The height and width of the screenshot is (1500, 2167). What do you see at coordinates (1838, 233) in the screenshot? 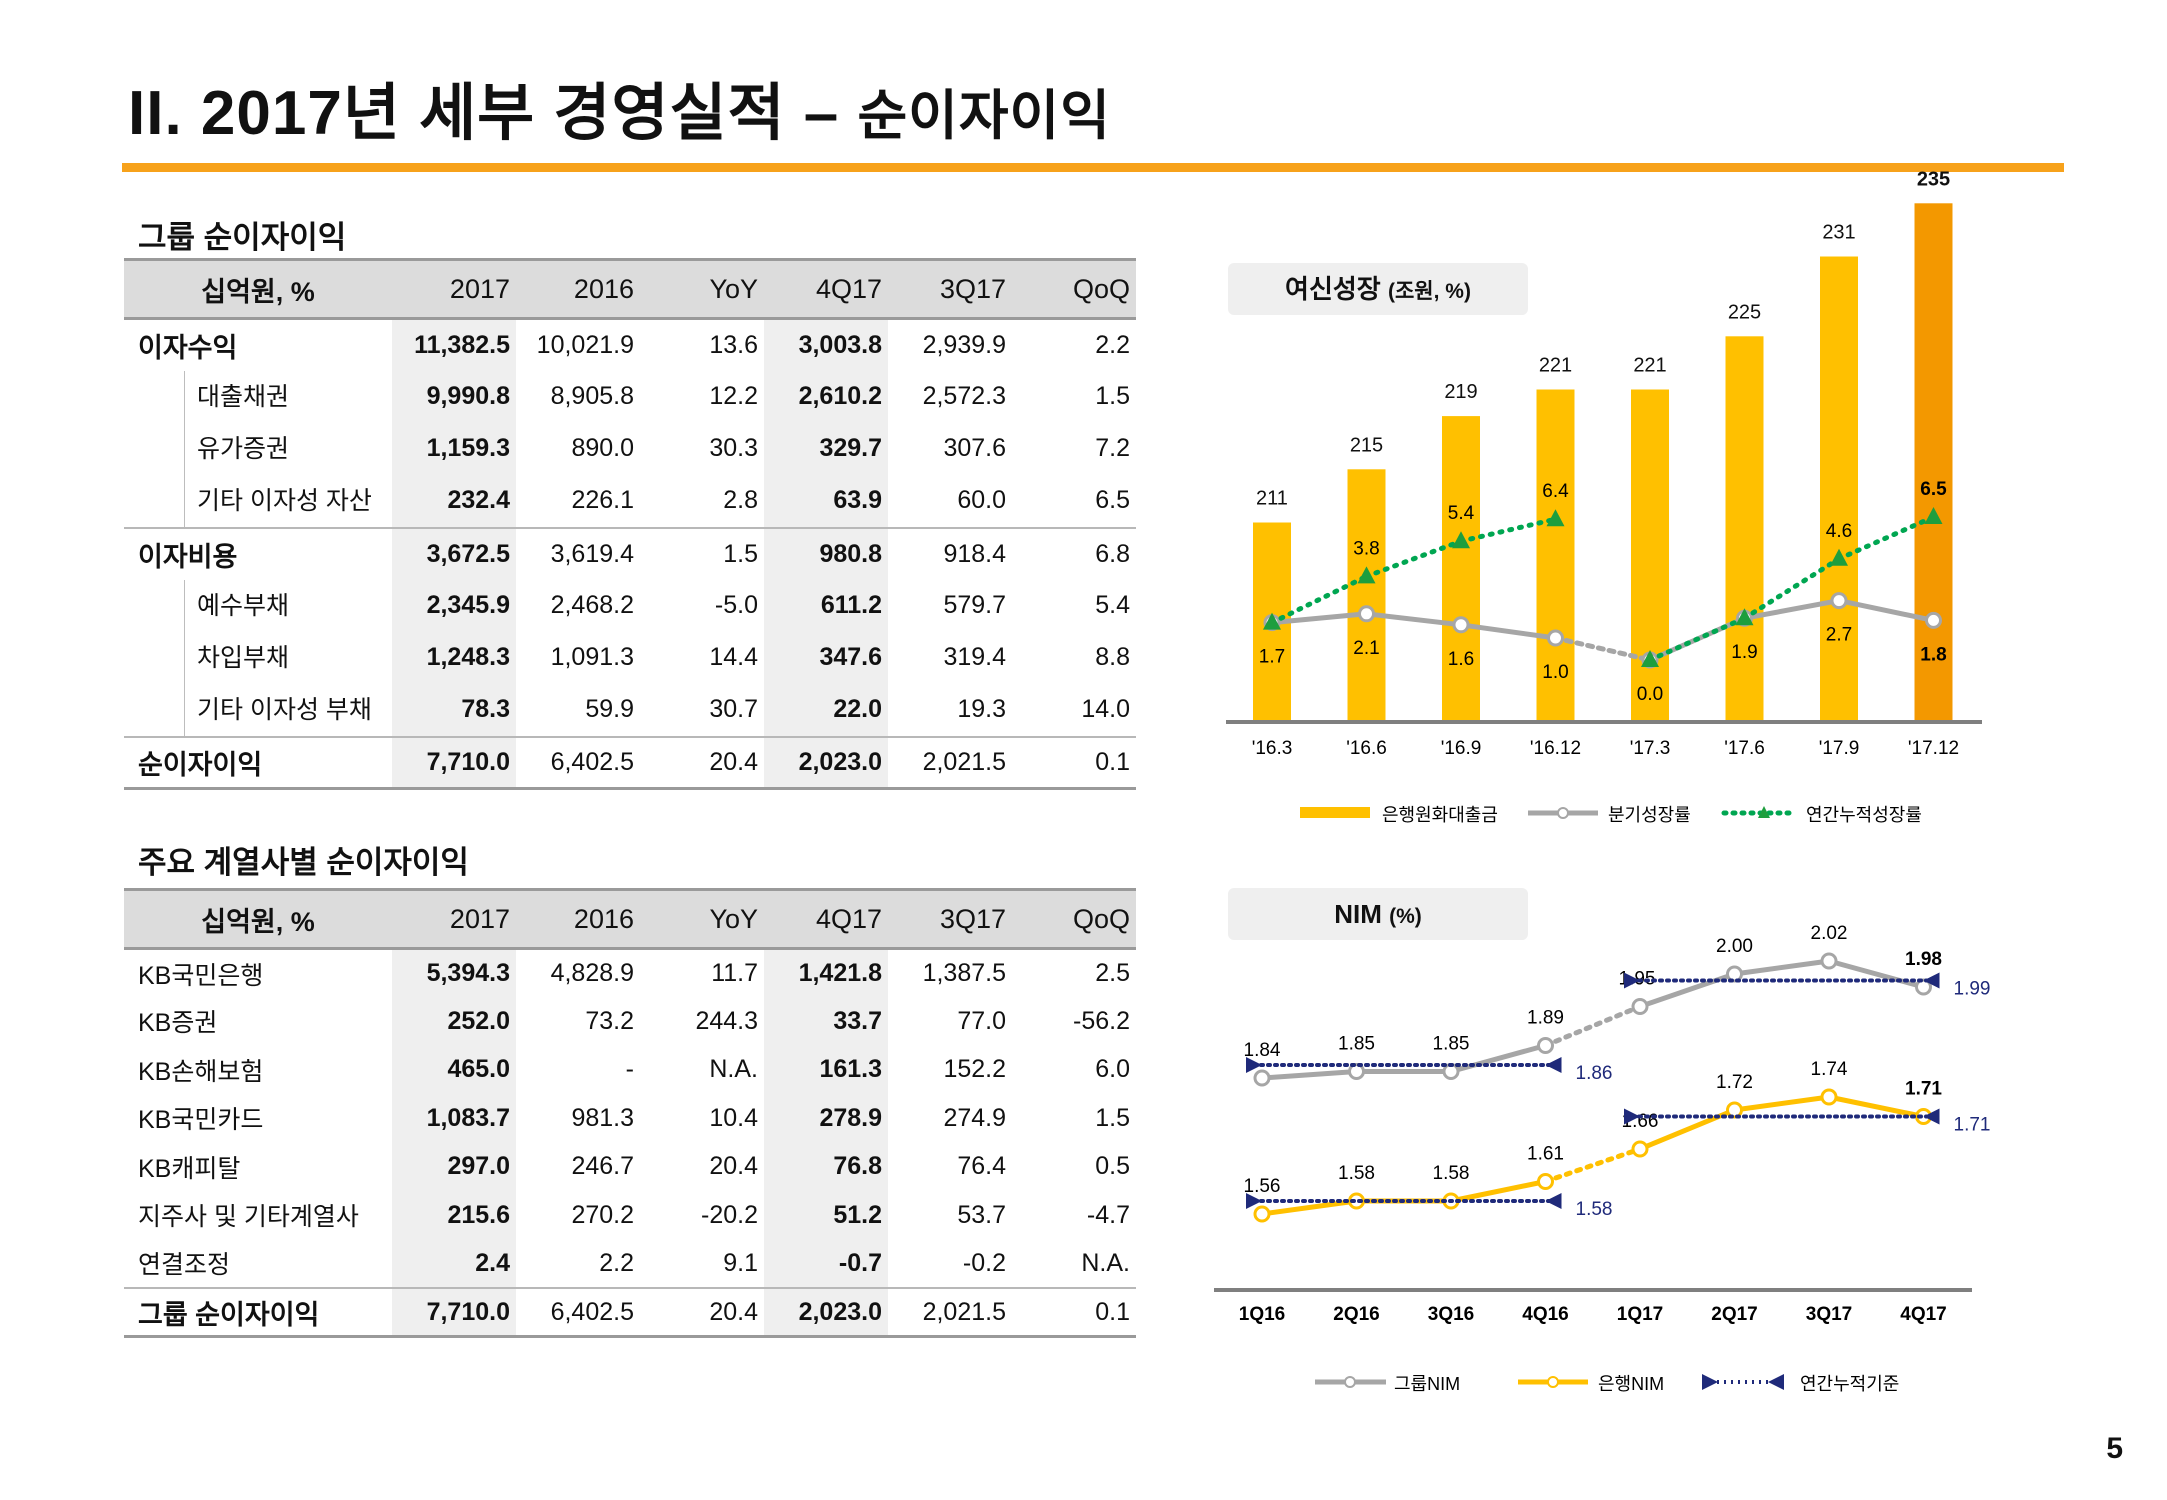
I see `bar-value-label: 231` at bounding box center [1838, 233].